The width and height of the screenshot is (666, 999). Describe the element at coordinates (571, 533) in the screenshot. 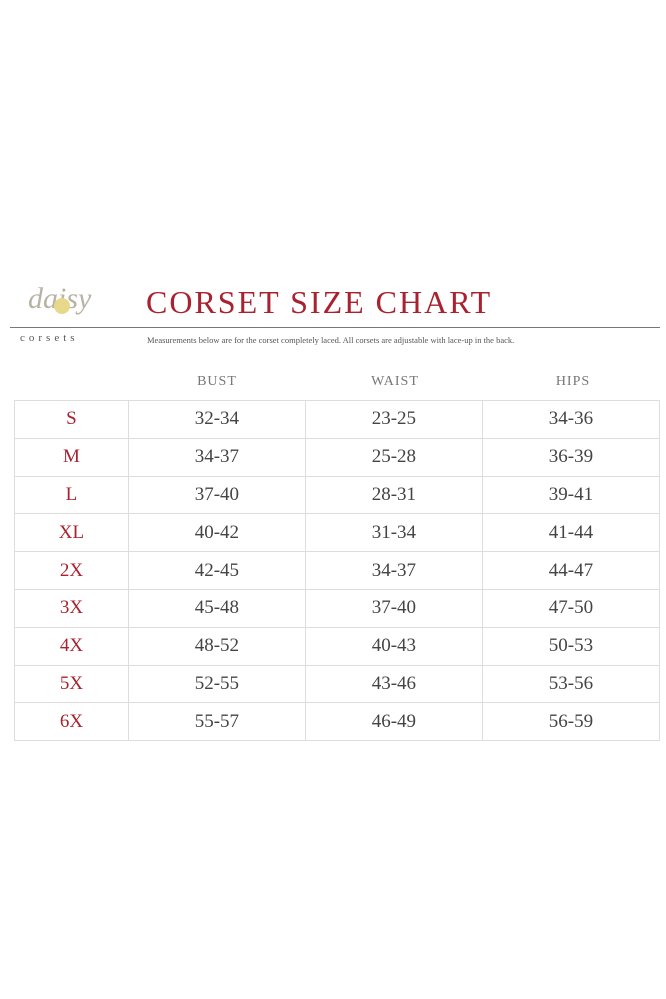

I see `cell-hips: 41-44` at that location.